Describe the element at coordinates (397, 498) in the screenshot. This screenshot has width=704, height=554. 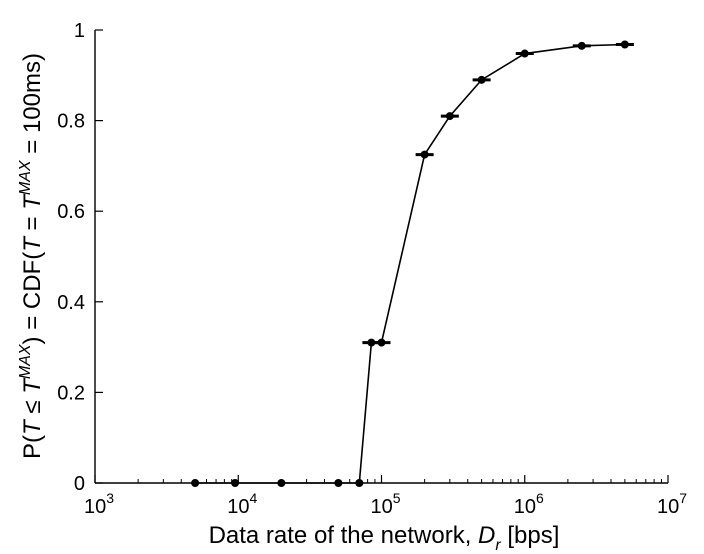
I see `x-tick-label-exponent: 5` at that location.